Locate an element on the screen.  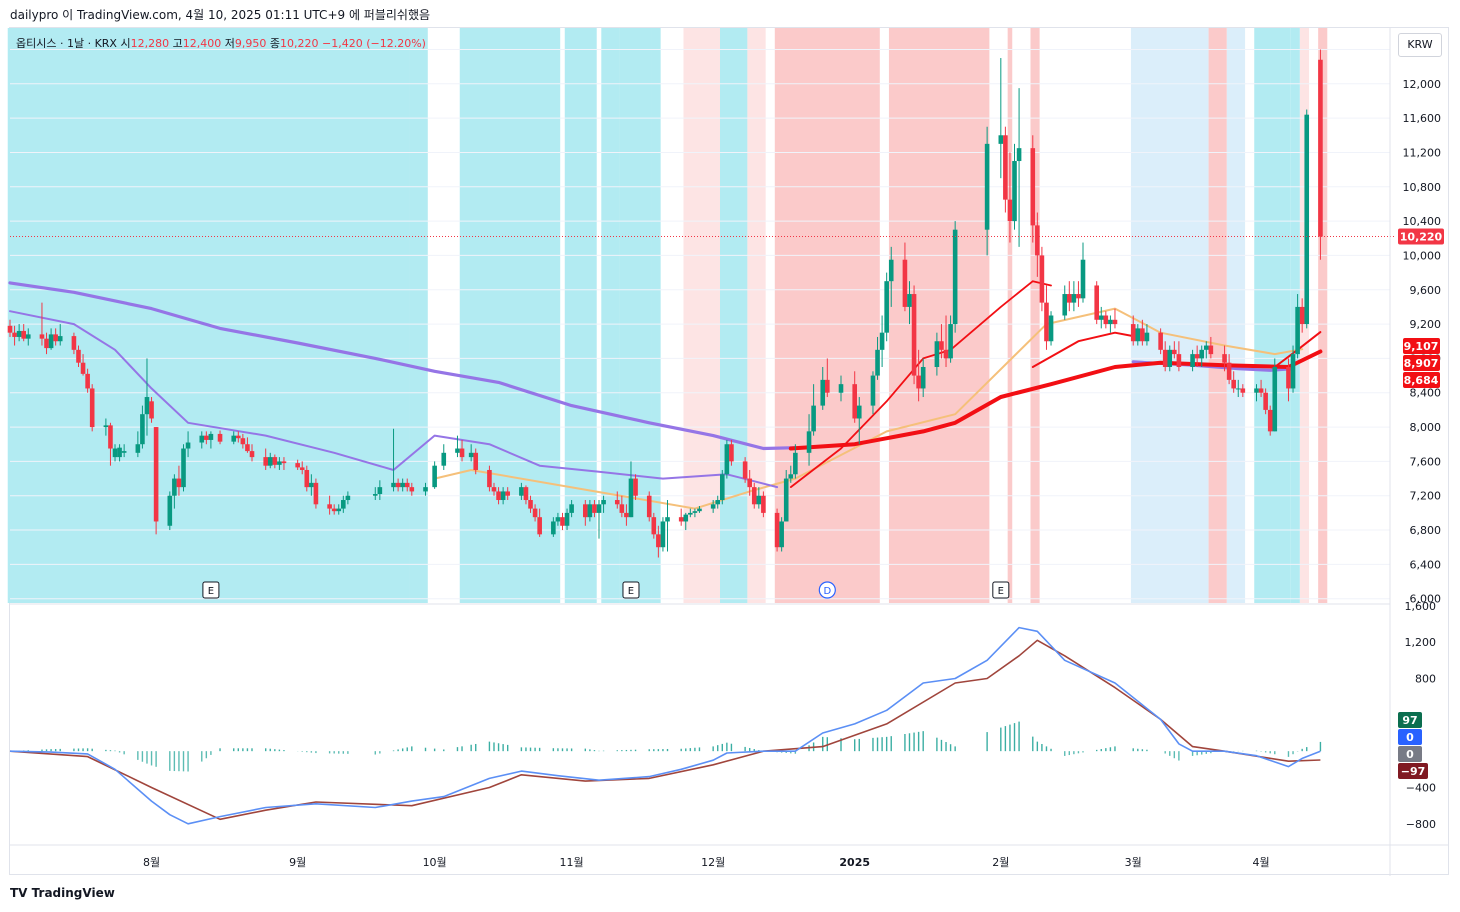
price-tick-label: 6,000 is located at coordinates (1426, 599).